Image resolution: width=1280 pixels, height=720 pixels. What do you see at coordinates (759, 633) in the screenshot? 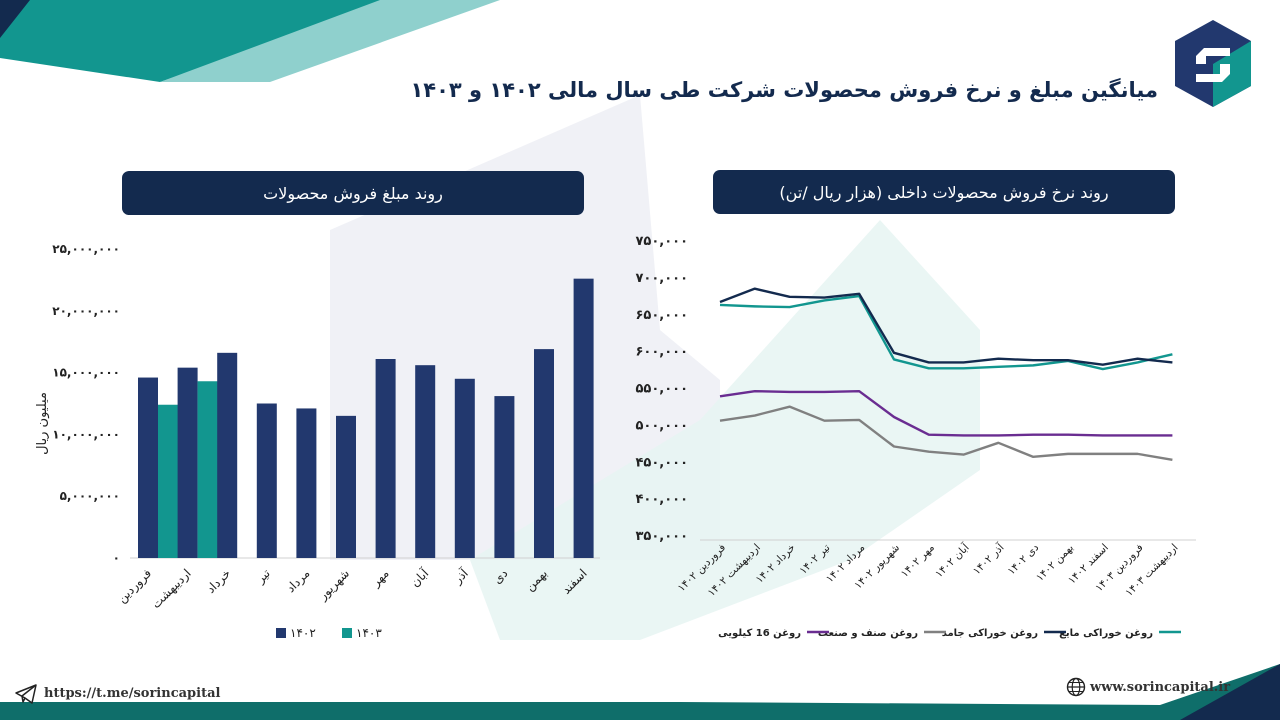
I see `legend-label: روغن 16 کیلویی` at bounding box center [759, 633].